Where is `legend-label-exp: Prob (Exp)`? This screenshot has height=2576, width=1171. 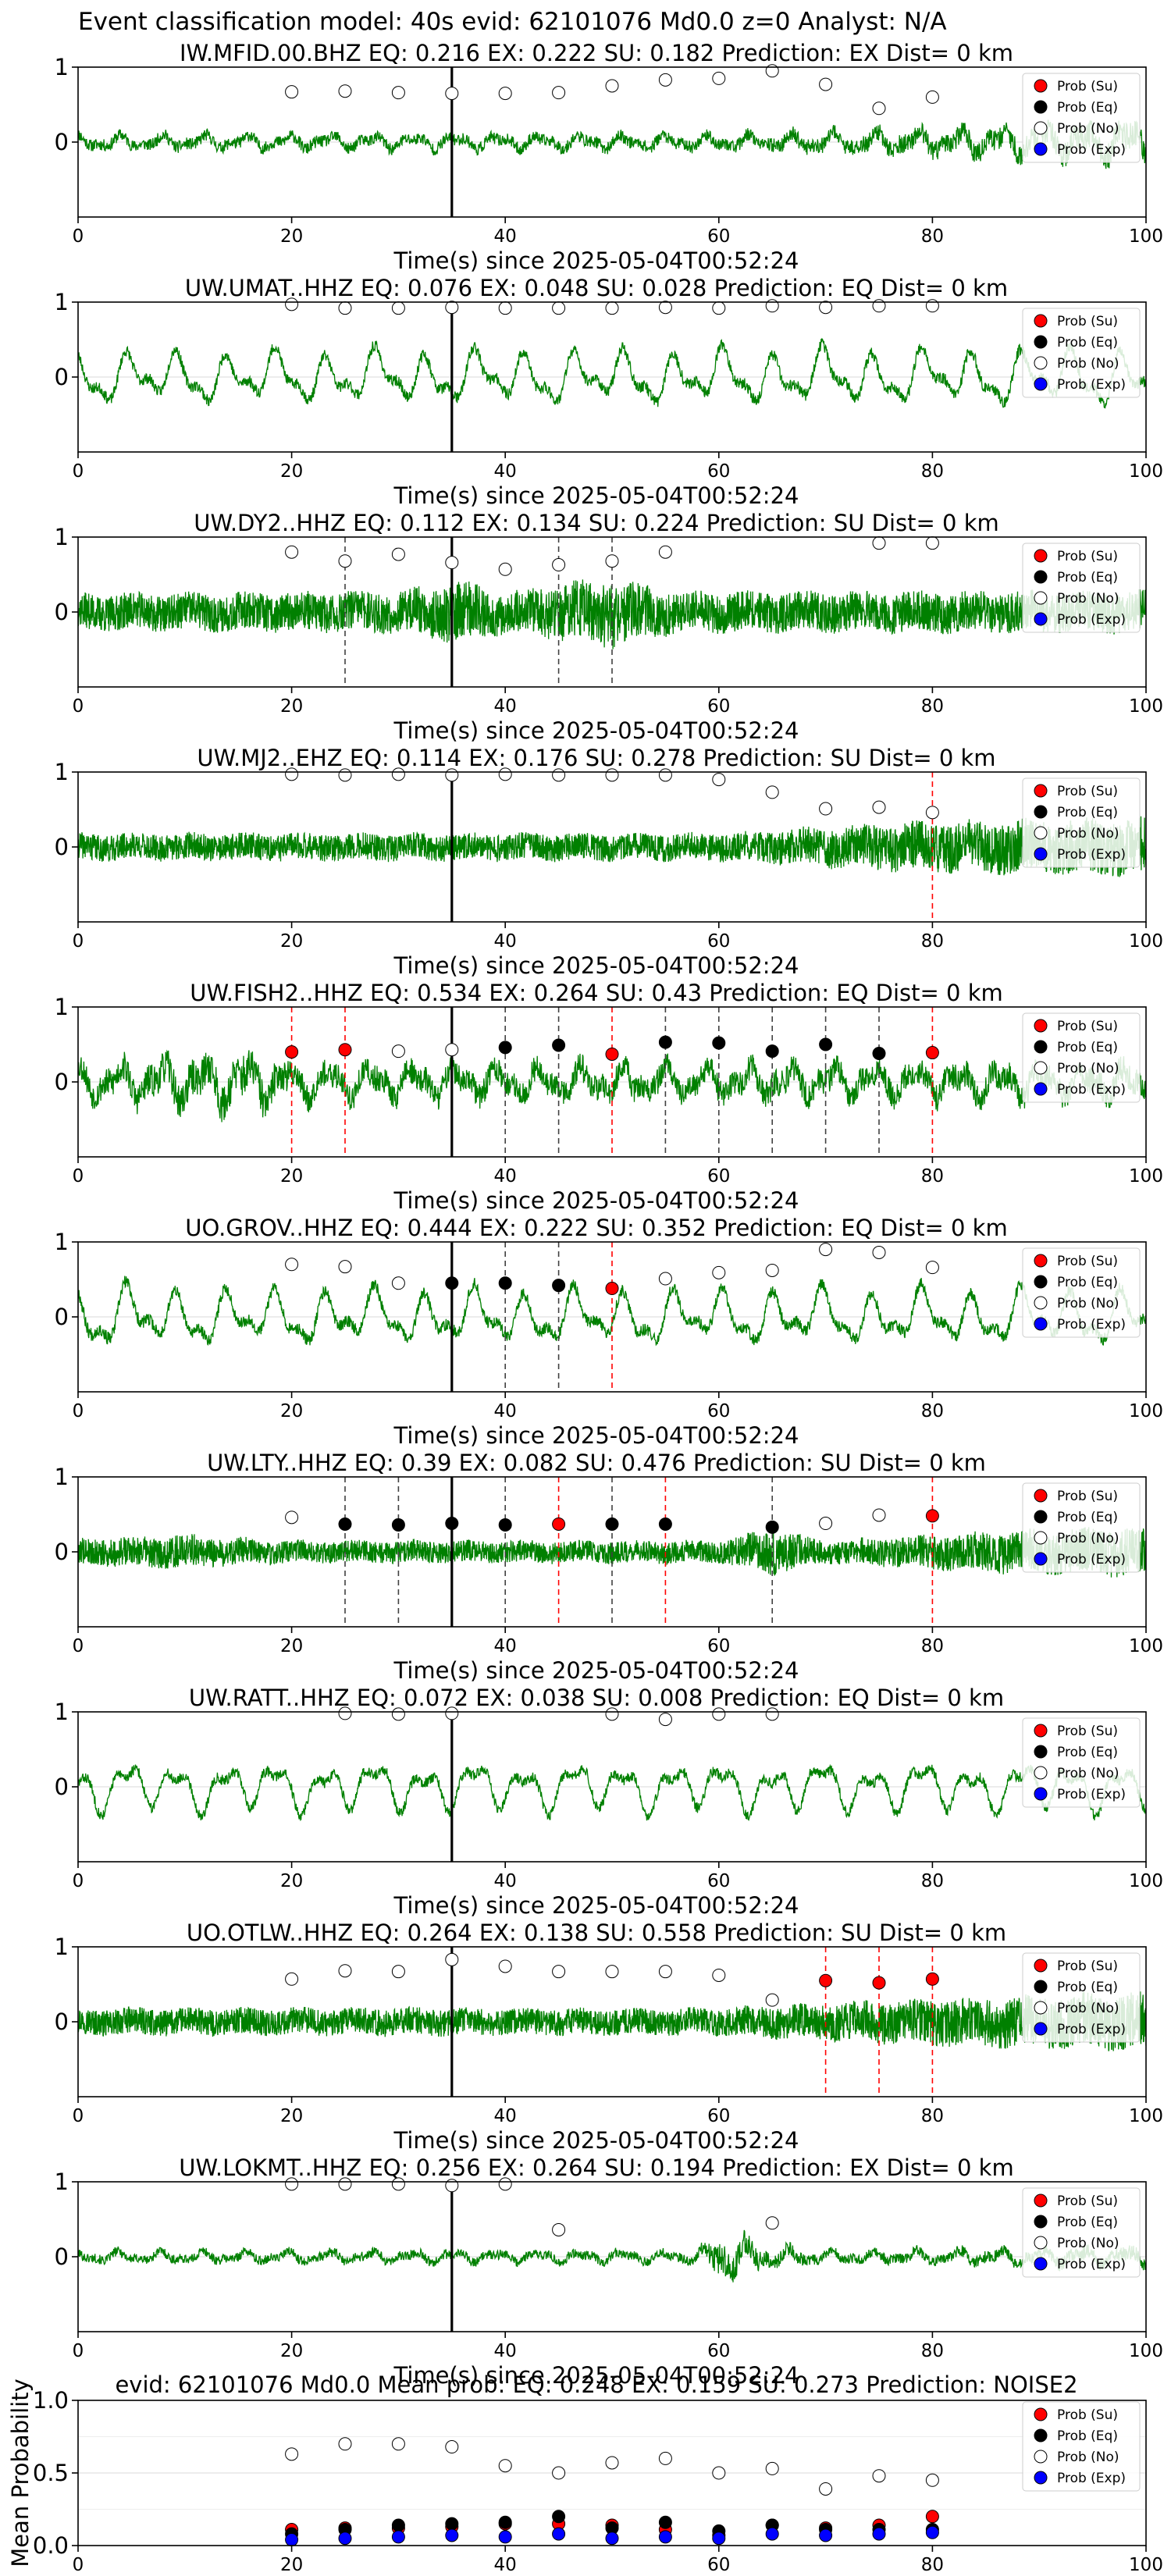
legend-label-exp: Prob (Exp) is located at coordinates (1091, 1090).